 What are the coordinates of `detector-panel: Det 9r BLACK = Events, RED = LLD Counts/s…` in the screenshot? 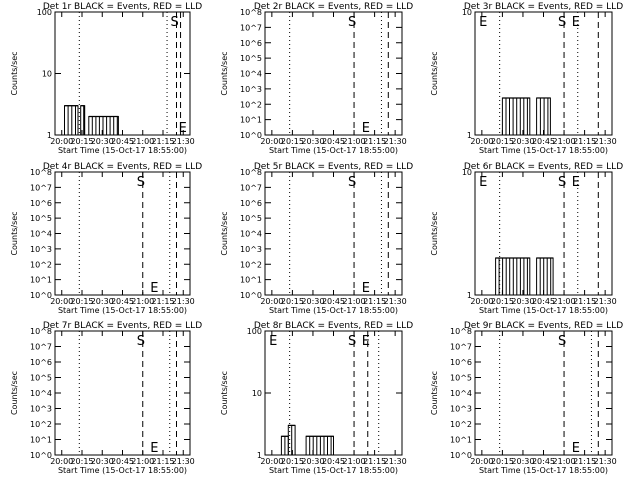 It's located at (526, 398).